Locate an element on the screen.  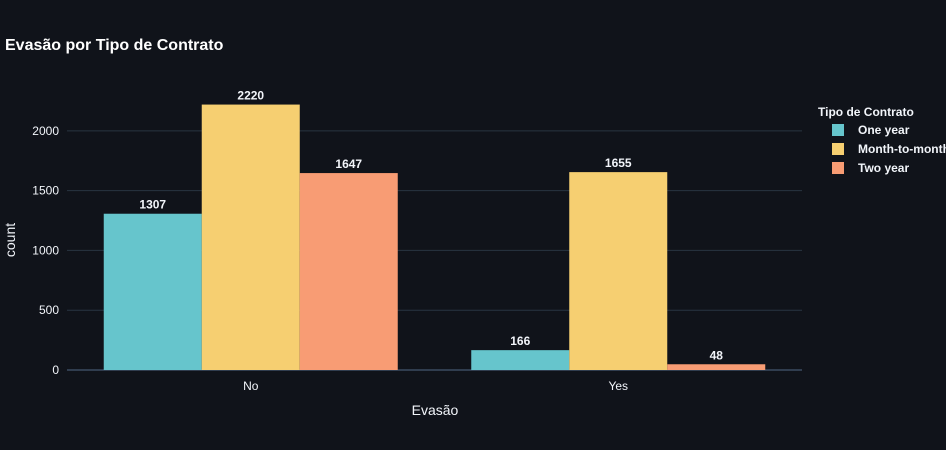
y-axis-title: count is located at coordinates (10, 240).